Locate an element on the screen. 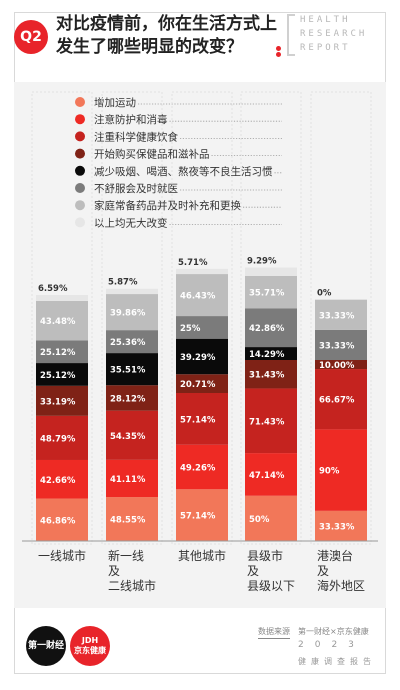  data-label: 41.11% is located at coordinates (128, 480).